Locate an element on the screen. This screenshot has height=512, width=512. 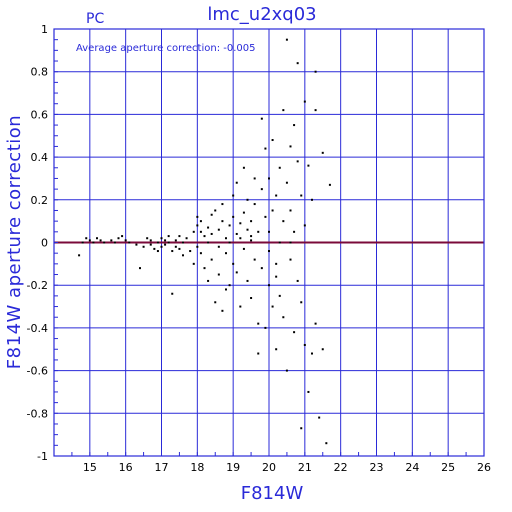
x-tick-label-8: 23 is located at coordinates (377, 467).